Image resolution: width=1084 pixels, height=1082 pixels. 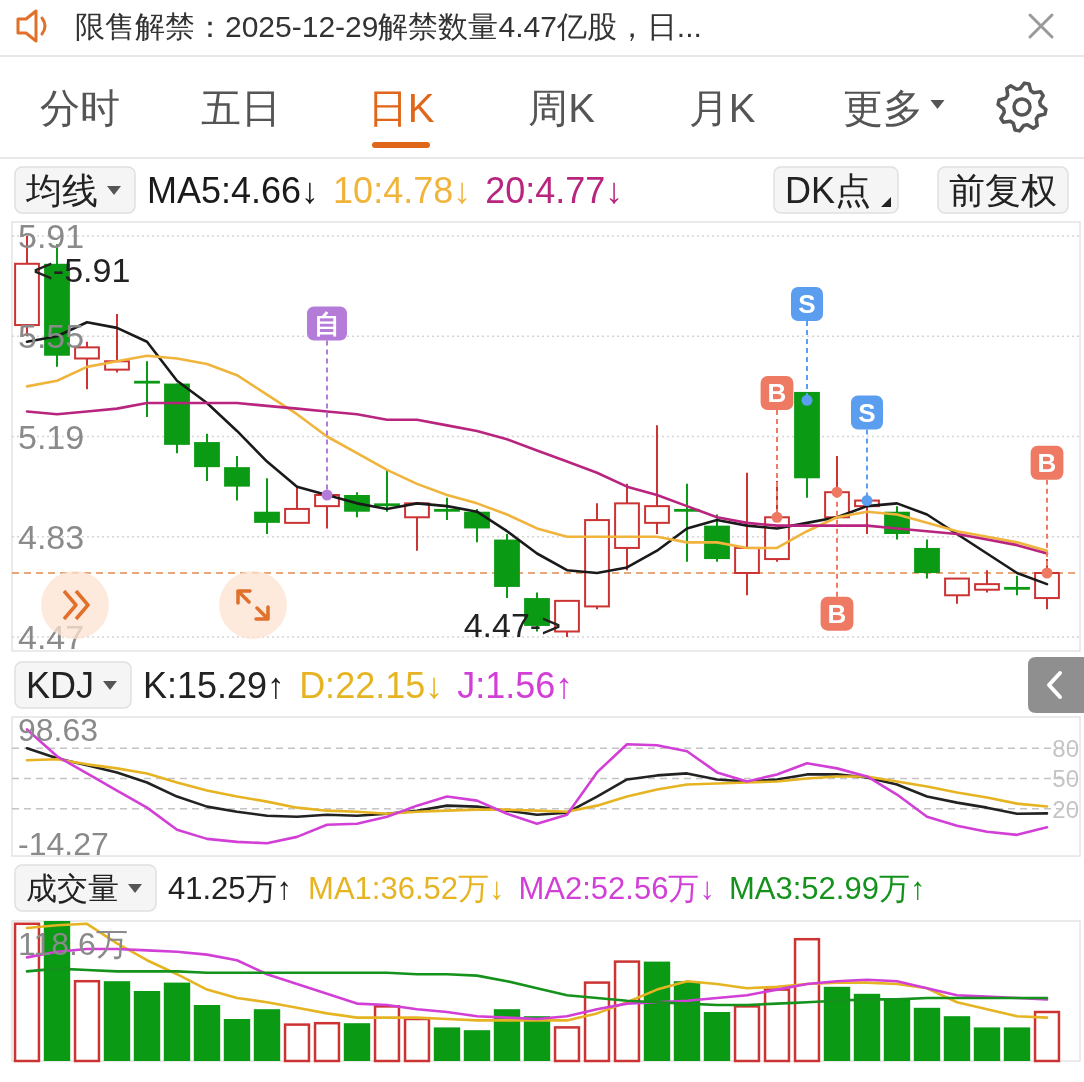 What do you see at coordinates (616, 889) in the screenshot?
I see `text: MA2:52.56万↓` at bounding box center [616, 889].